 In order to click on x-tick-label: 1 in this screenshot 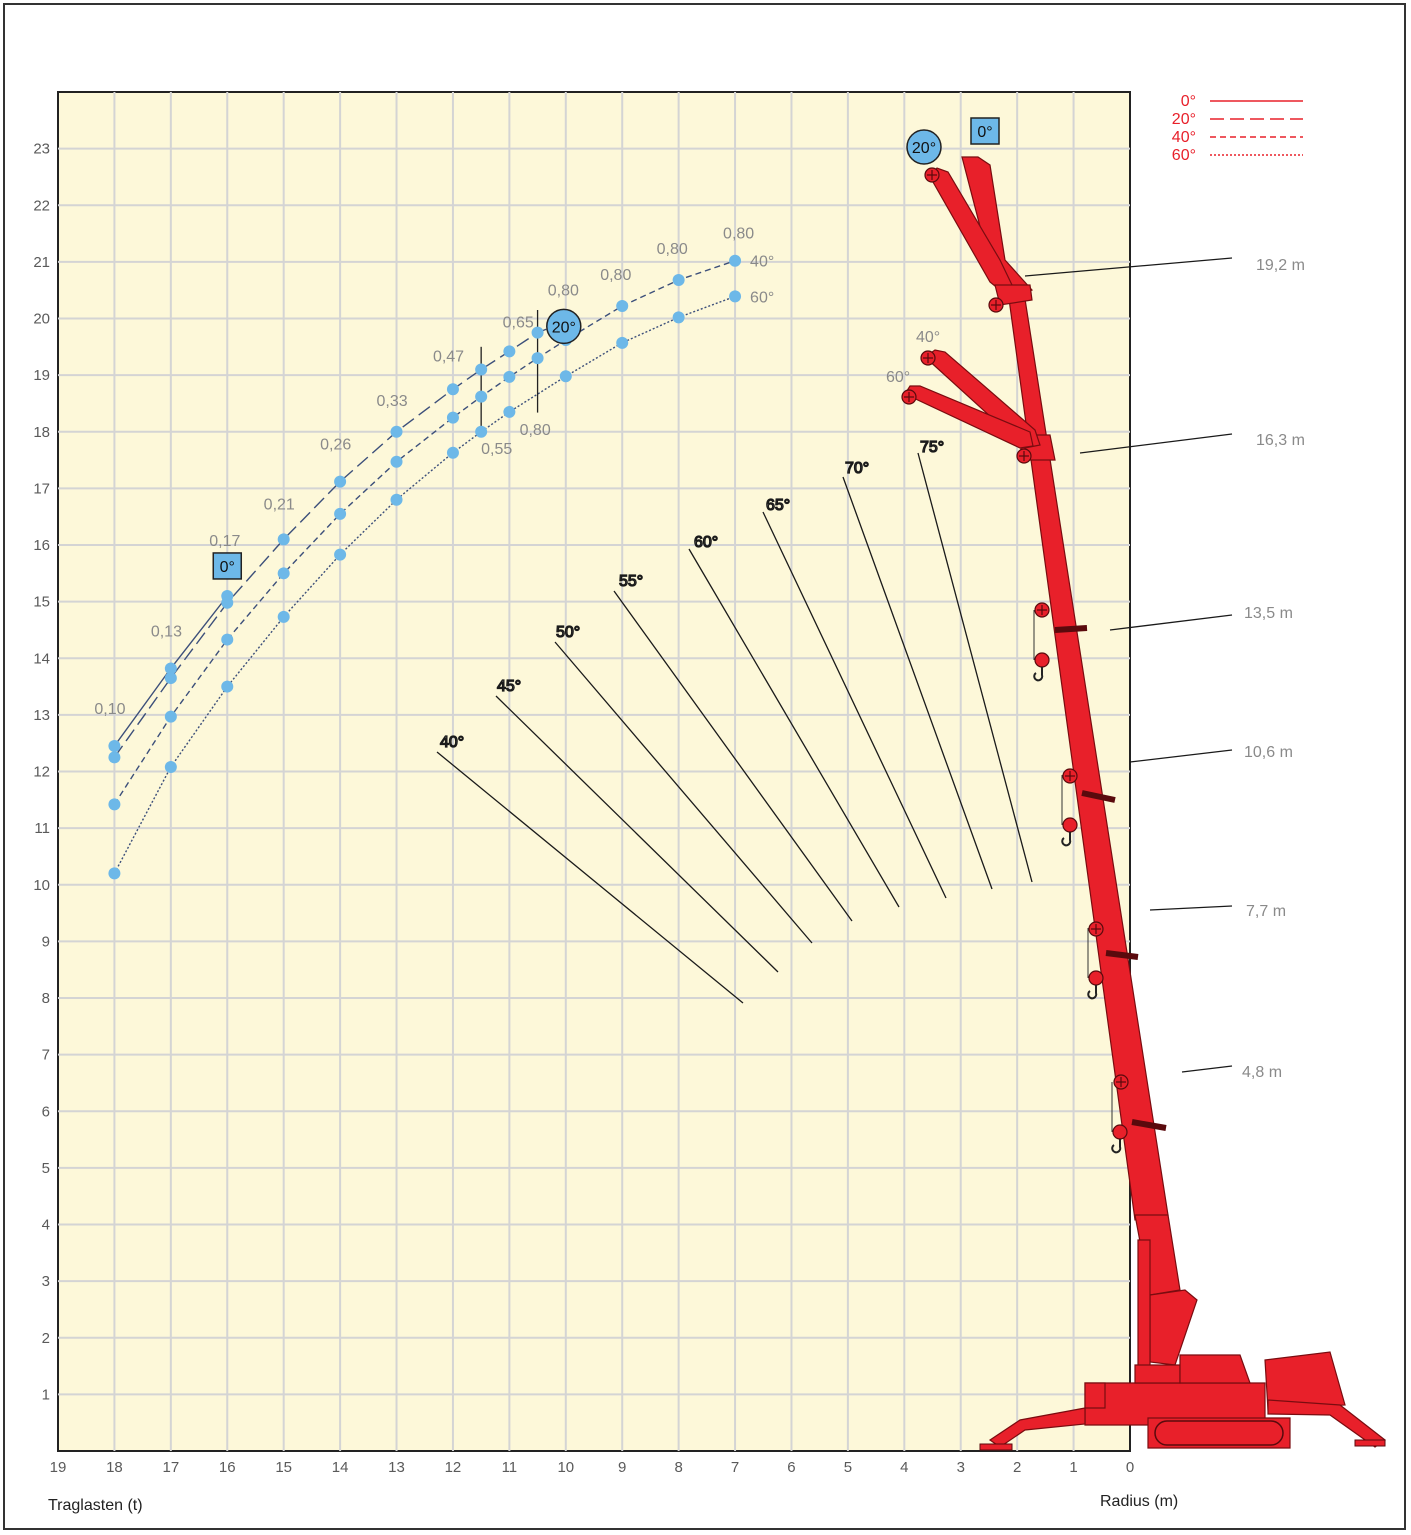, I will do `click(1073, 1467)`.